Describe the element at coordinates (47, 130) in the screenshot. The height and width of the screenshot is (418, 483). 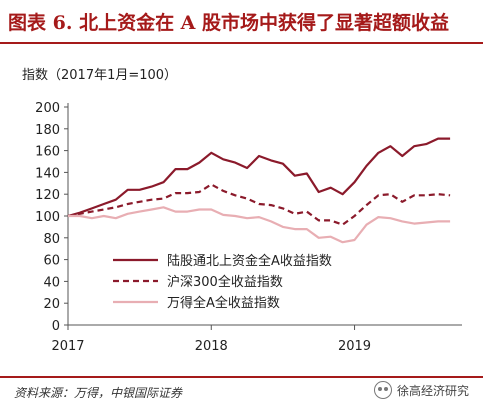
I see `y-tick-label: 180` at that location.